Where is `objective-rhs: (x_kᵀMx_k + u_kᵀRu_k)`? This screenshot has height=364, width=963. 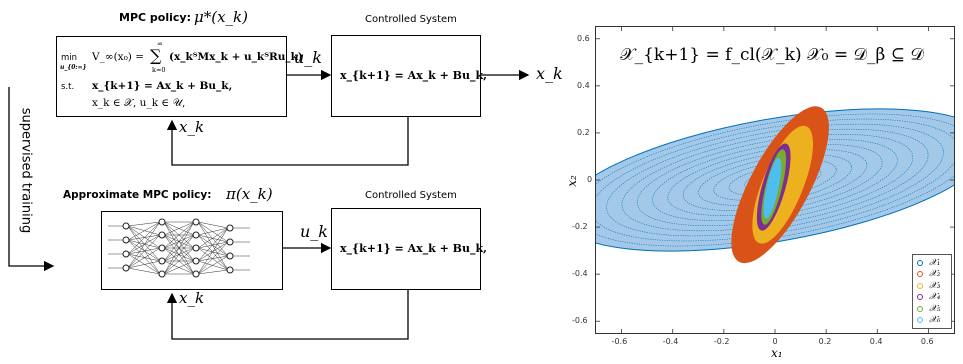 objective-rhs: (x_kᵀMx_k + u_kᵀRu_k) is located at coordinates (236, 57).